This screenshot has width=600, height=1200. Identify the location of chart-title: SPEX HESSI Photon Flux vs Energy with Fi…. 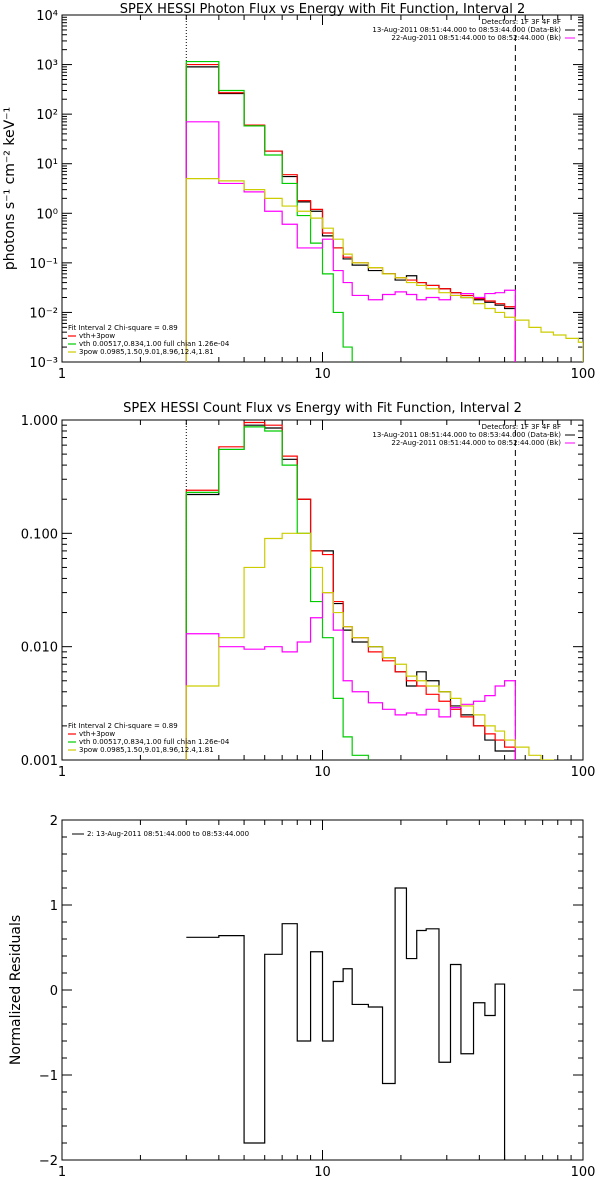
(323, 9).